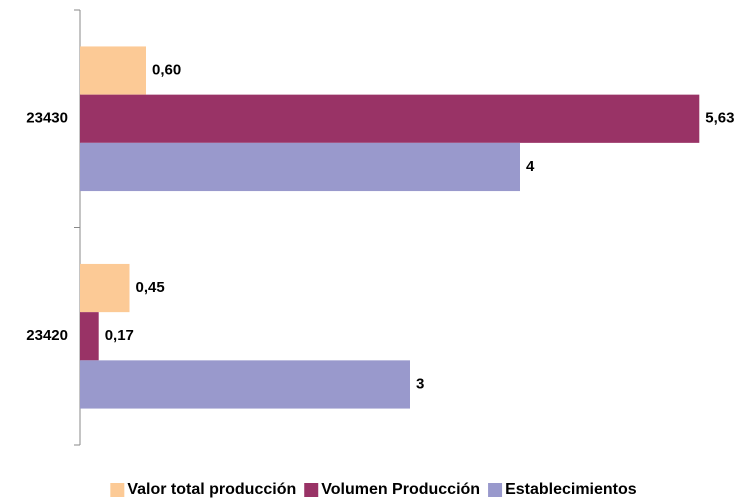  What do you see at coordinates (47, 335) in the screenshot?
I see `category-label: 23420` at bounding box center [47, 335].